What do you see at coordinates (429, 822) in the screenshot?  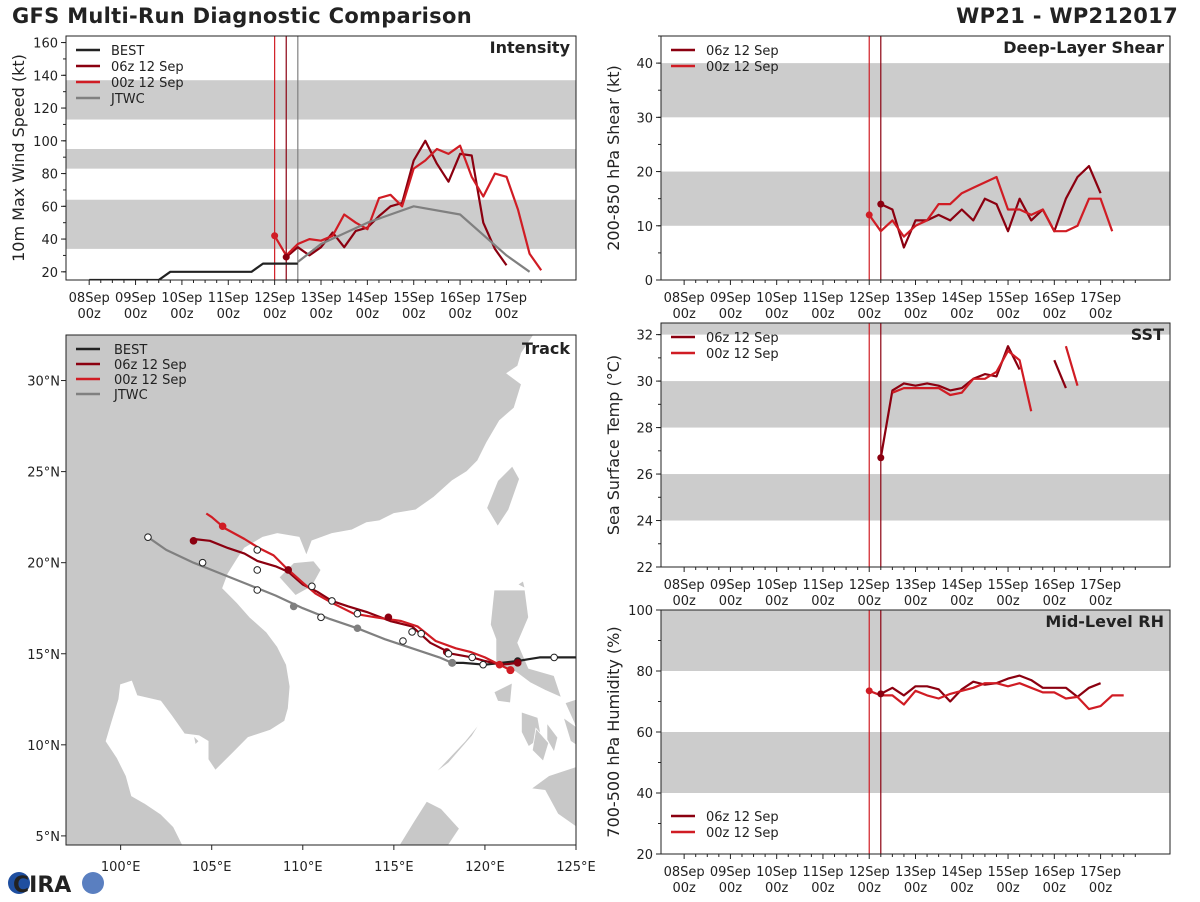 I see `borneo-land` at bounding box center [429, 822].